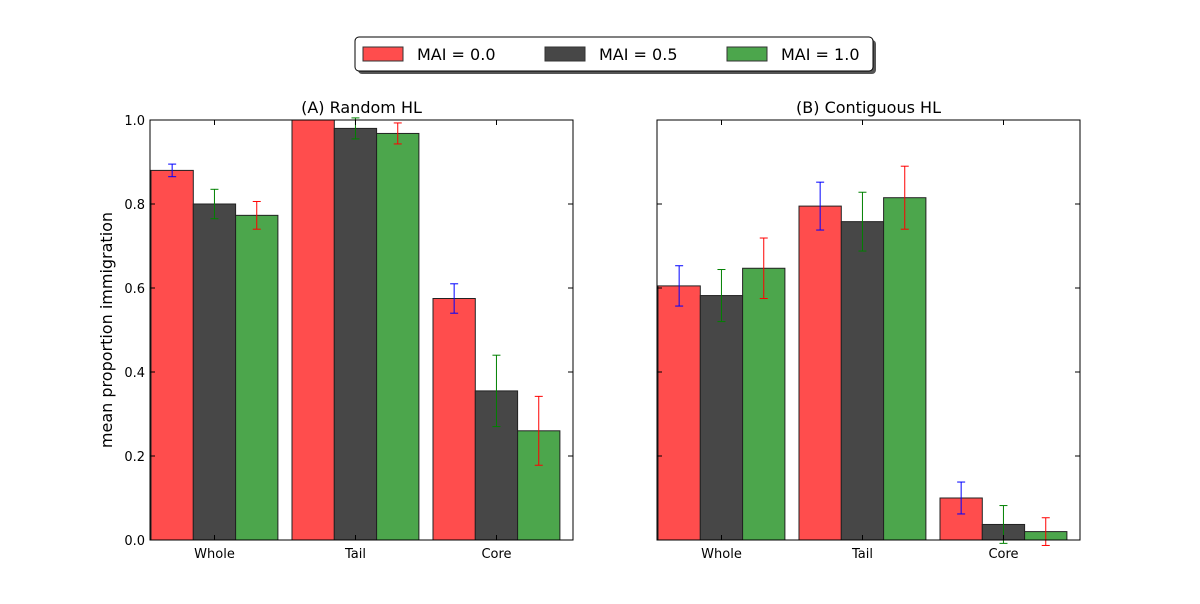 Image resolution: width=1200 pixels, height=604 pixels. Describe the element at coordinates (905, 369) in the screenshot. I see `bar-p1-c1-s2` at that location.